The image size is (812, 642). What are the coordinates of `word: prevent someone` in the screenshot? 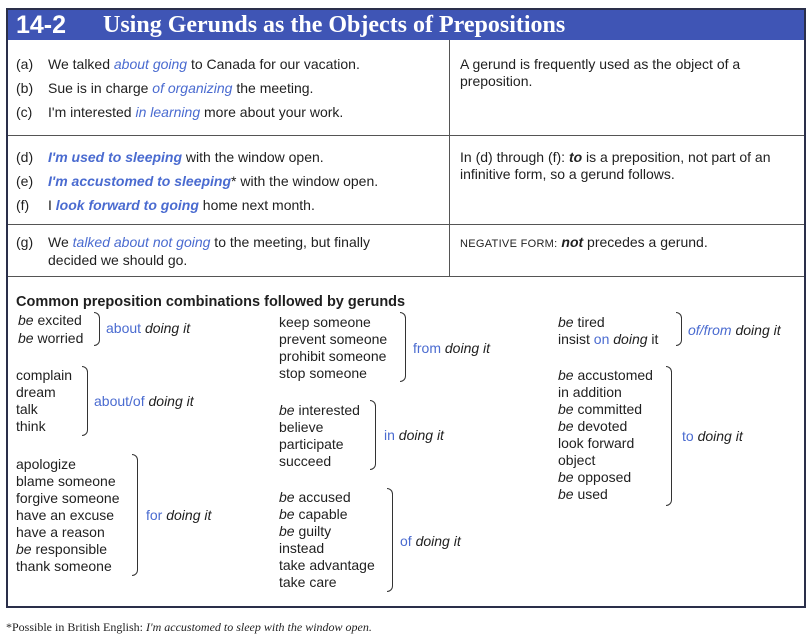 It's located at (333, 339).